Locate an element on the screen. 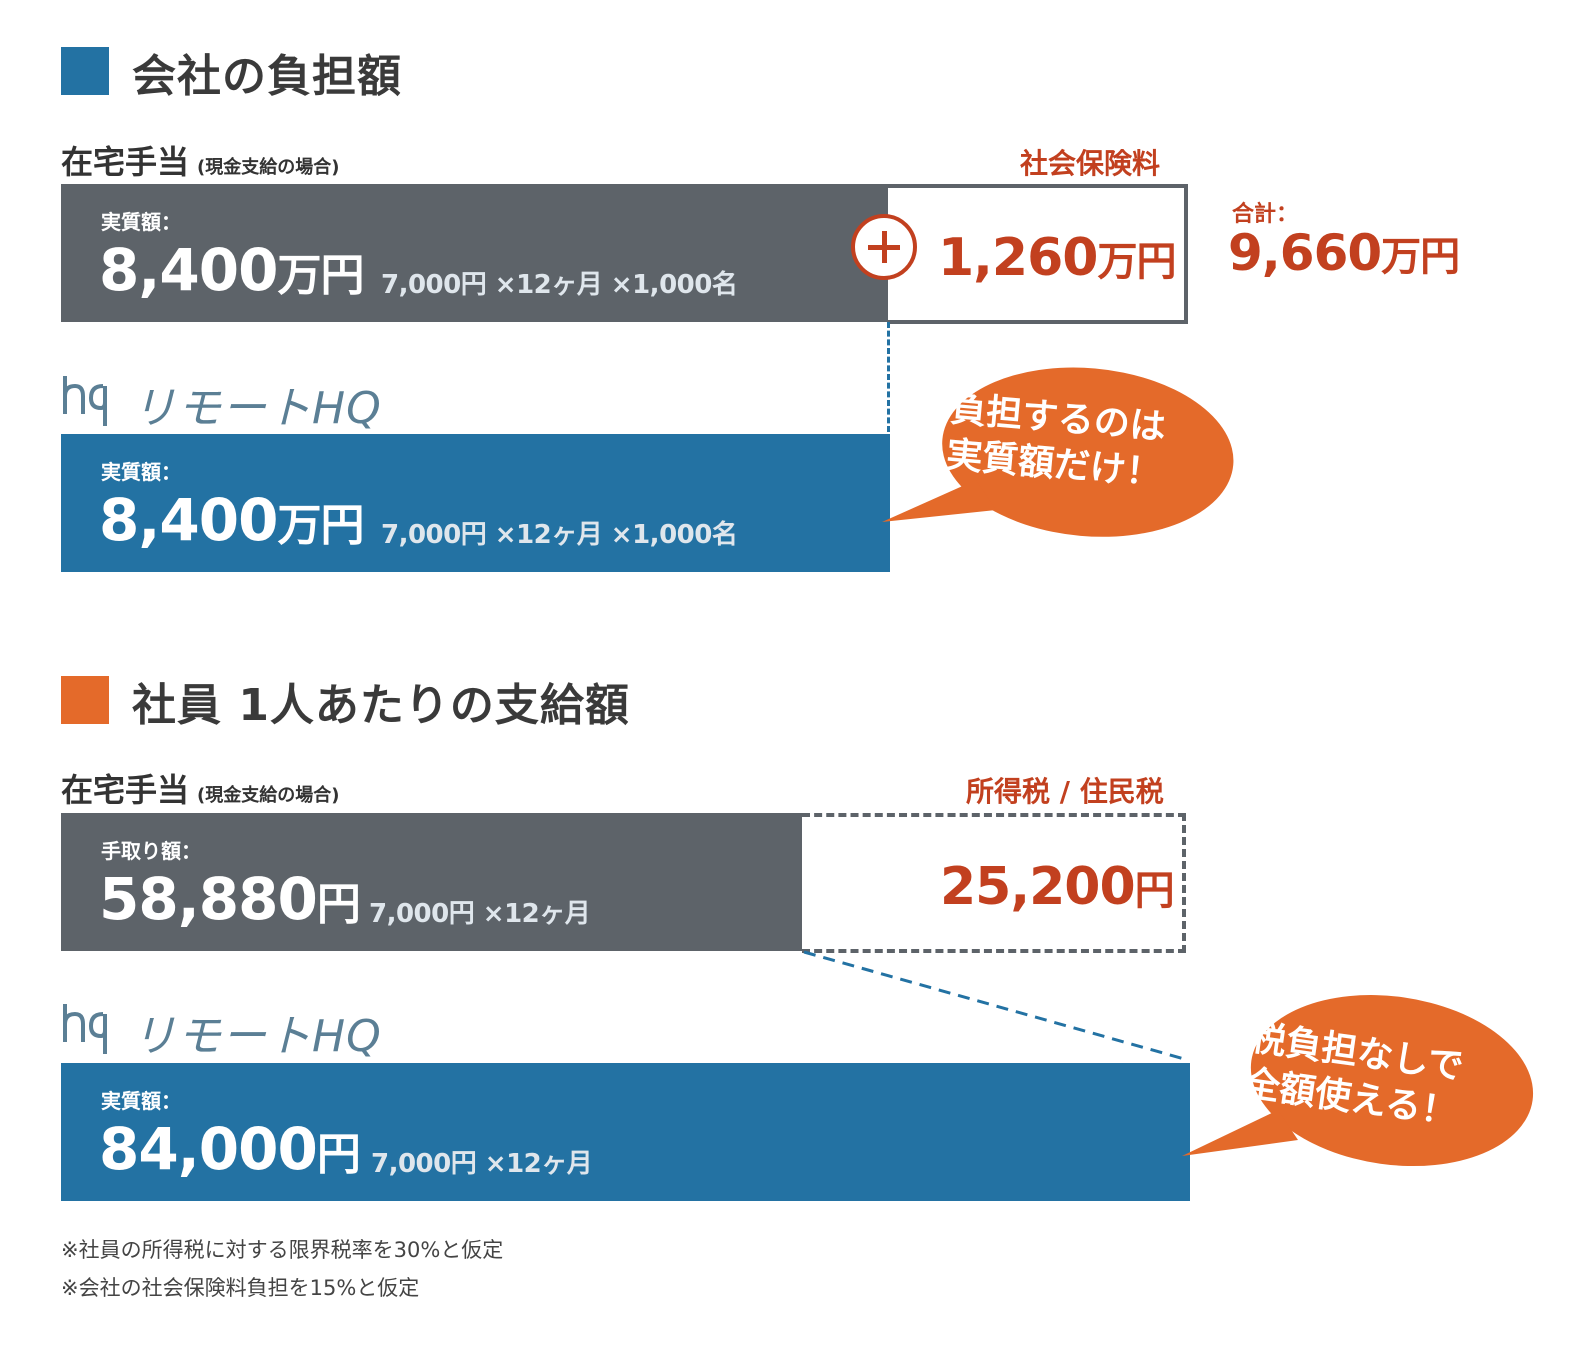  bar-amount-value: 84,000 is located at coordinates (208, 1149).